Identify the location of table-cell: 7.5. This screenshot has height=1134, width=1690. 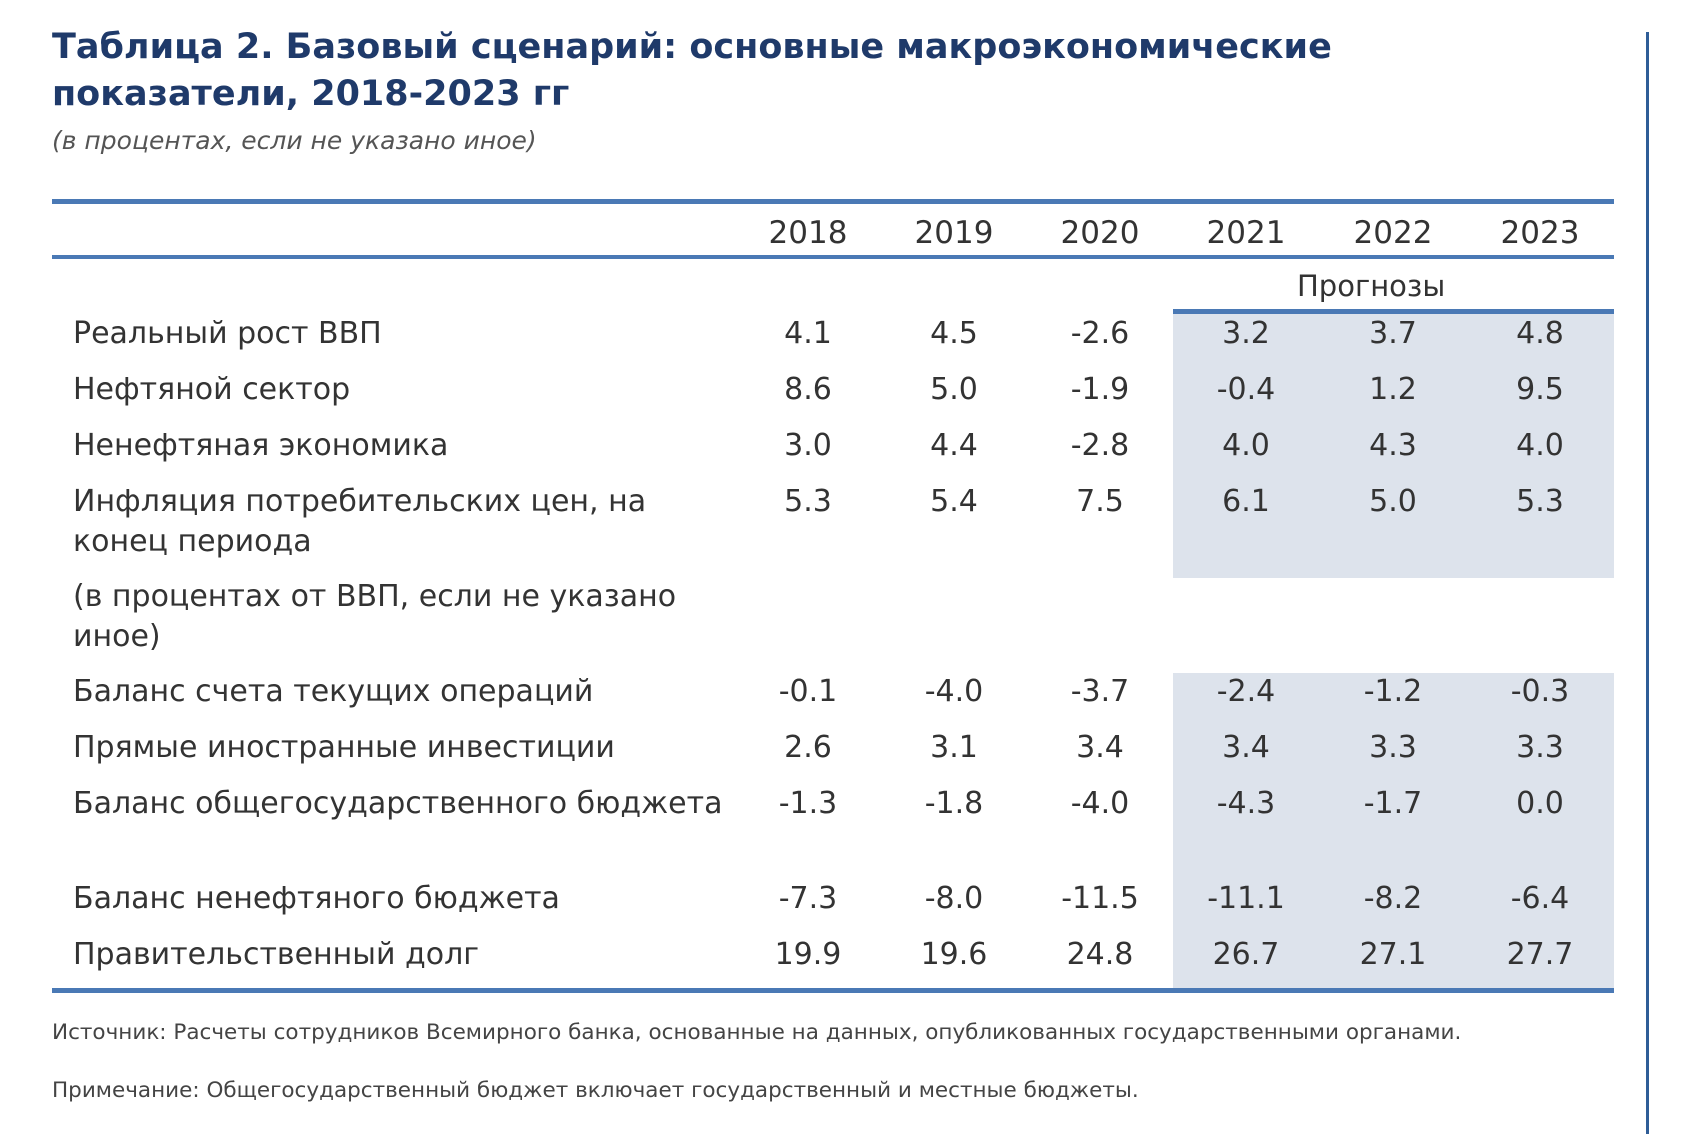
(1100, 501).